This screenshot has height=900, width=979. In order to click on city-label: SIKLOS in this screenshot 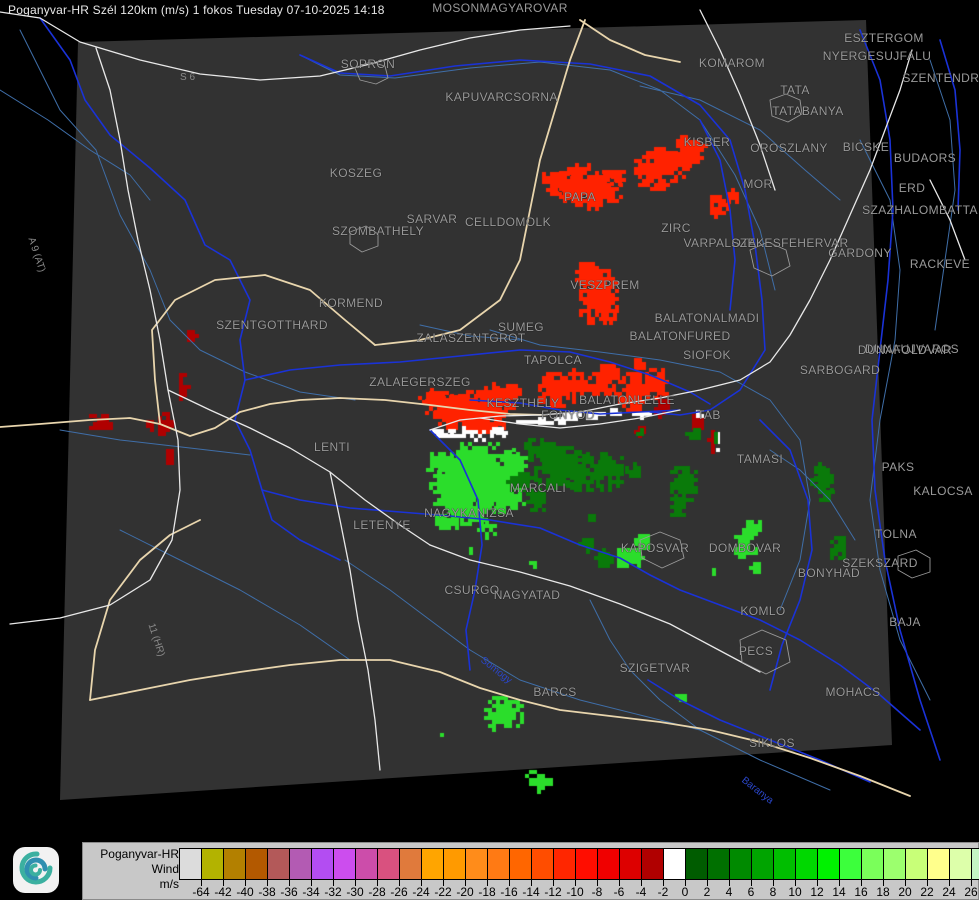, I will do `click(772, 743)`.